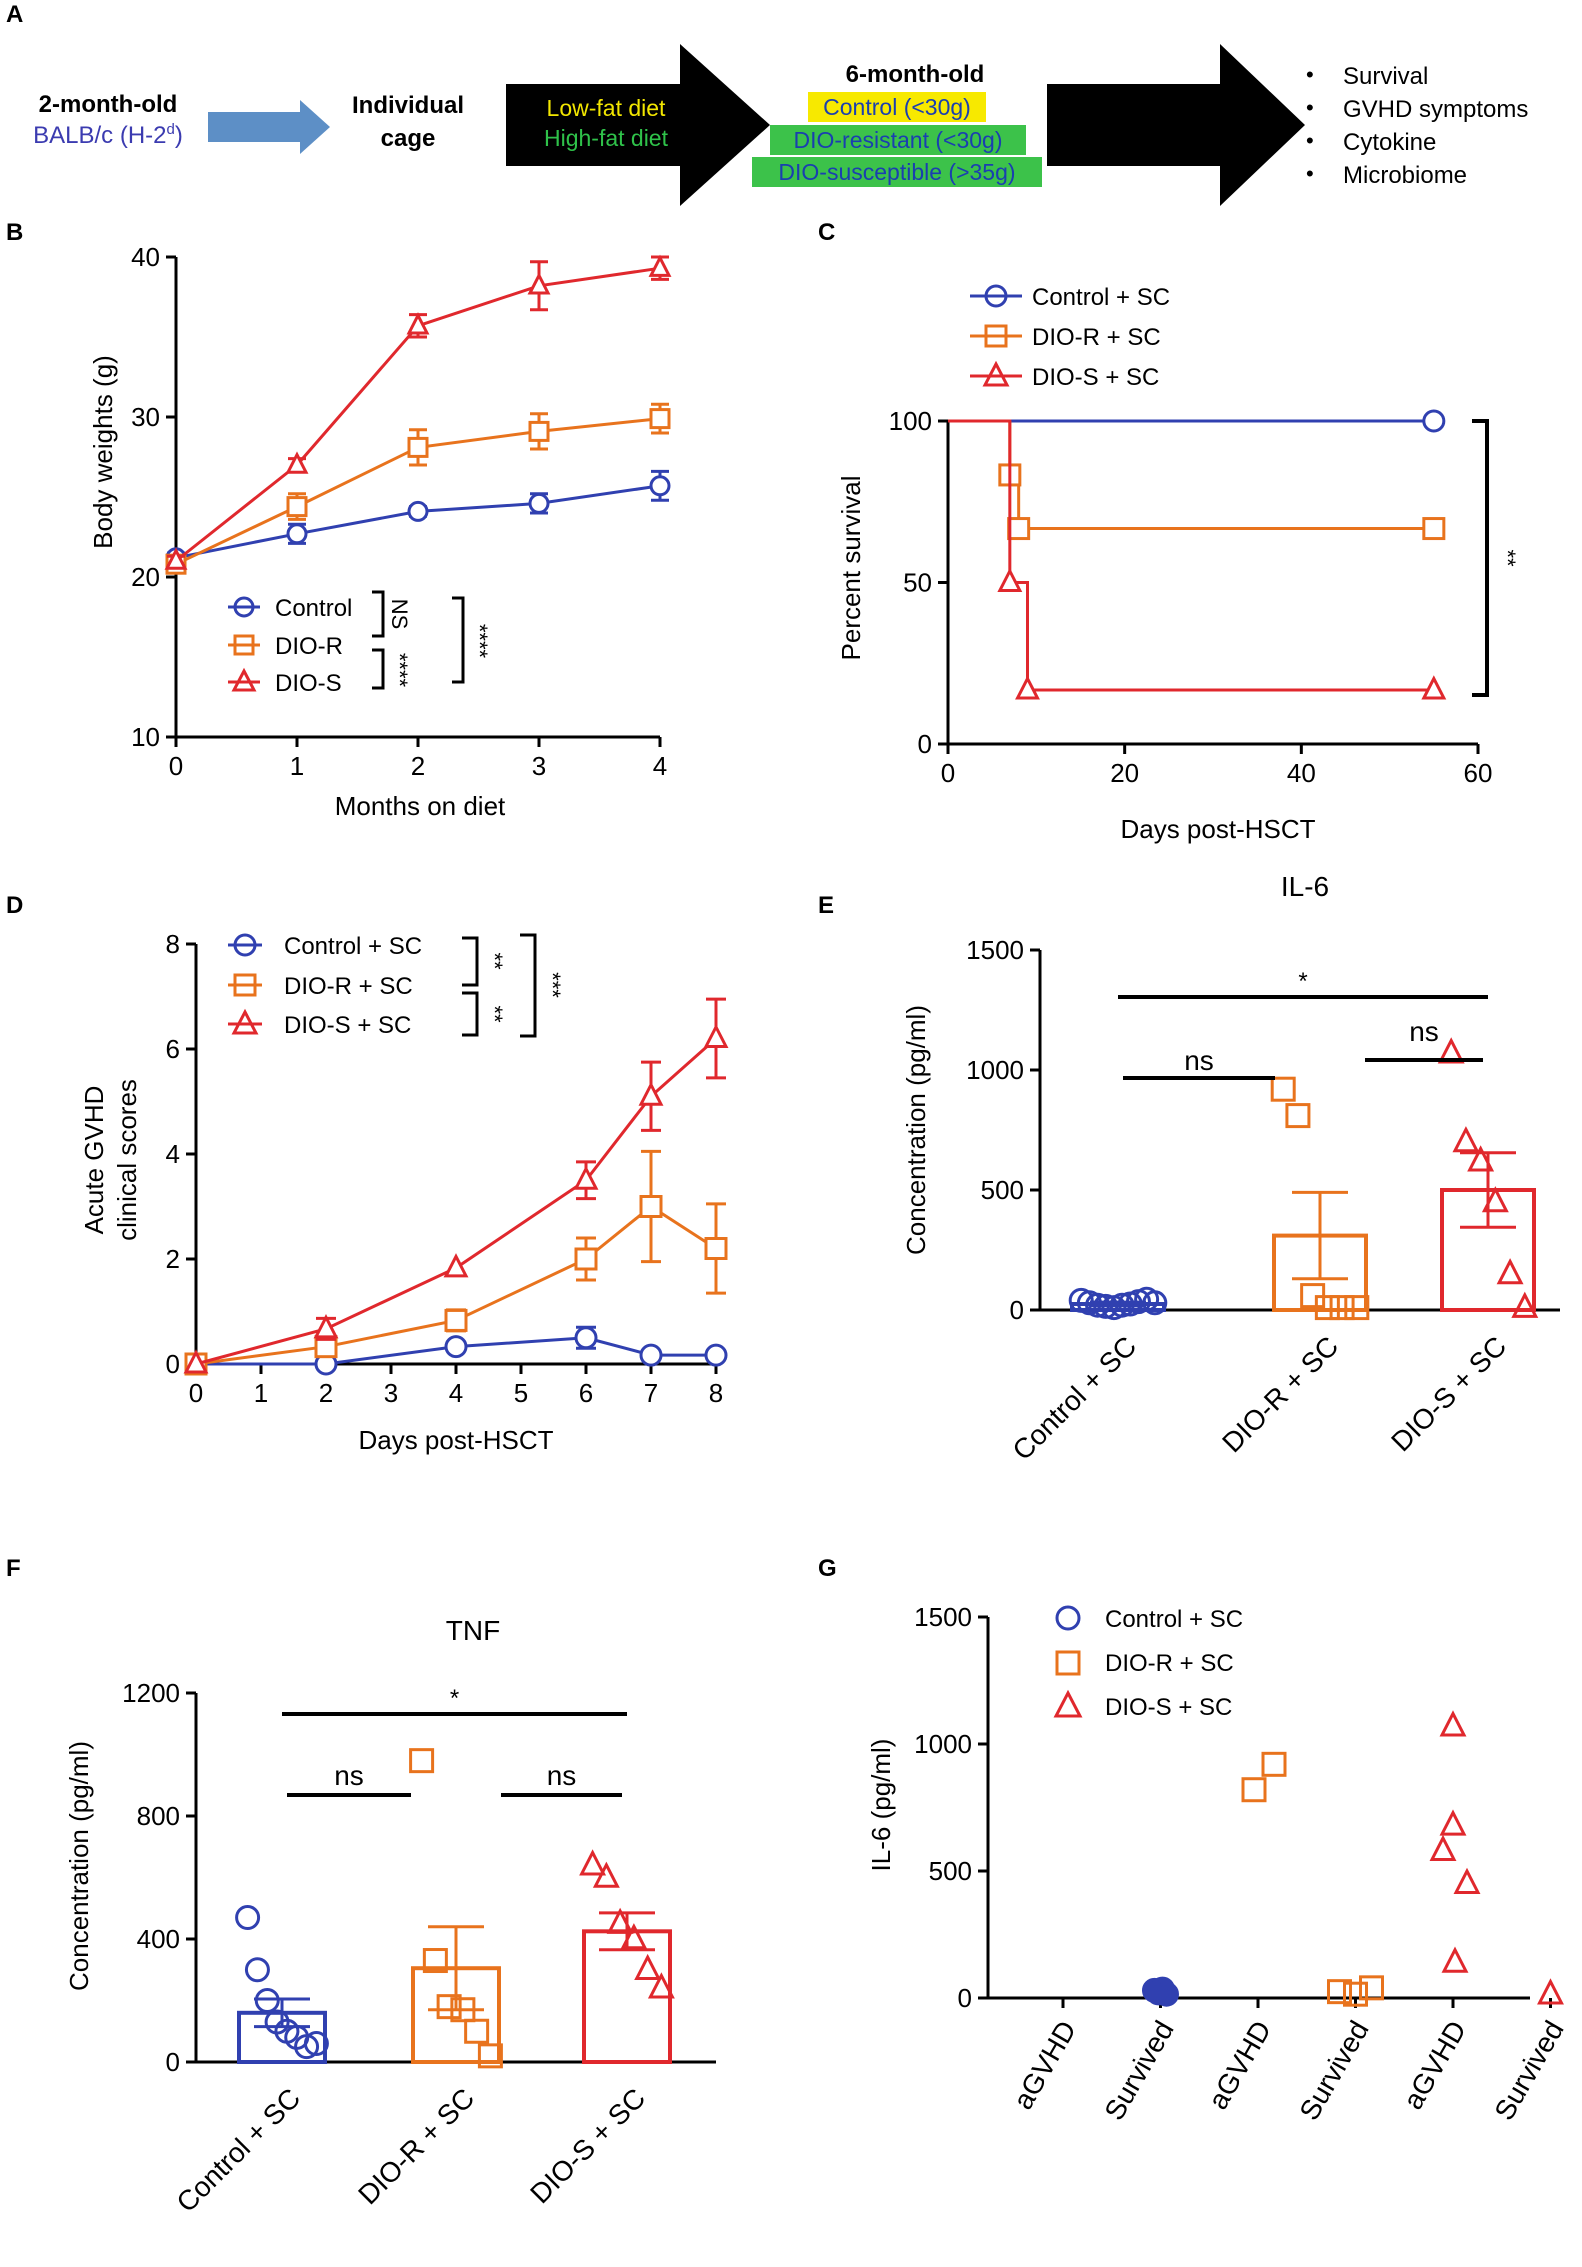  Describe the element at coordinates (586, 1393) in the screenshot. I see `chart-d-xtick-label-6: 6` at that location.